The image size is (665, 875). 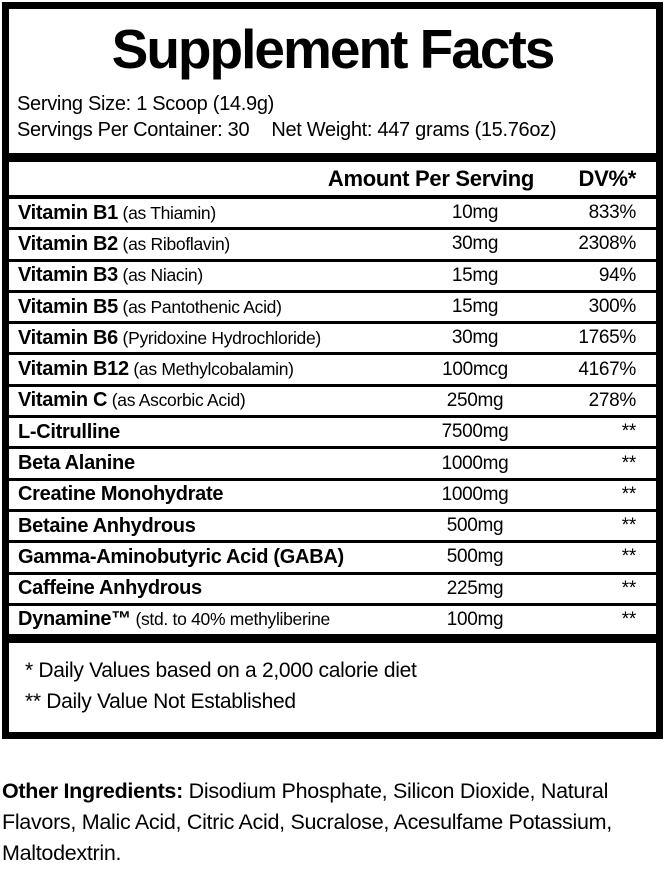 What do you see at coordinates (332, 434) in the screenshot?
I see `fact-row: L-Citrulline 7500mg **` at bounding box center [332, 434].